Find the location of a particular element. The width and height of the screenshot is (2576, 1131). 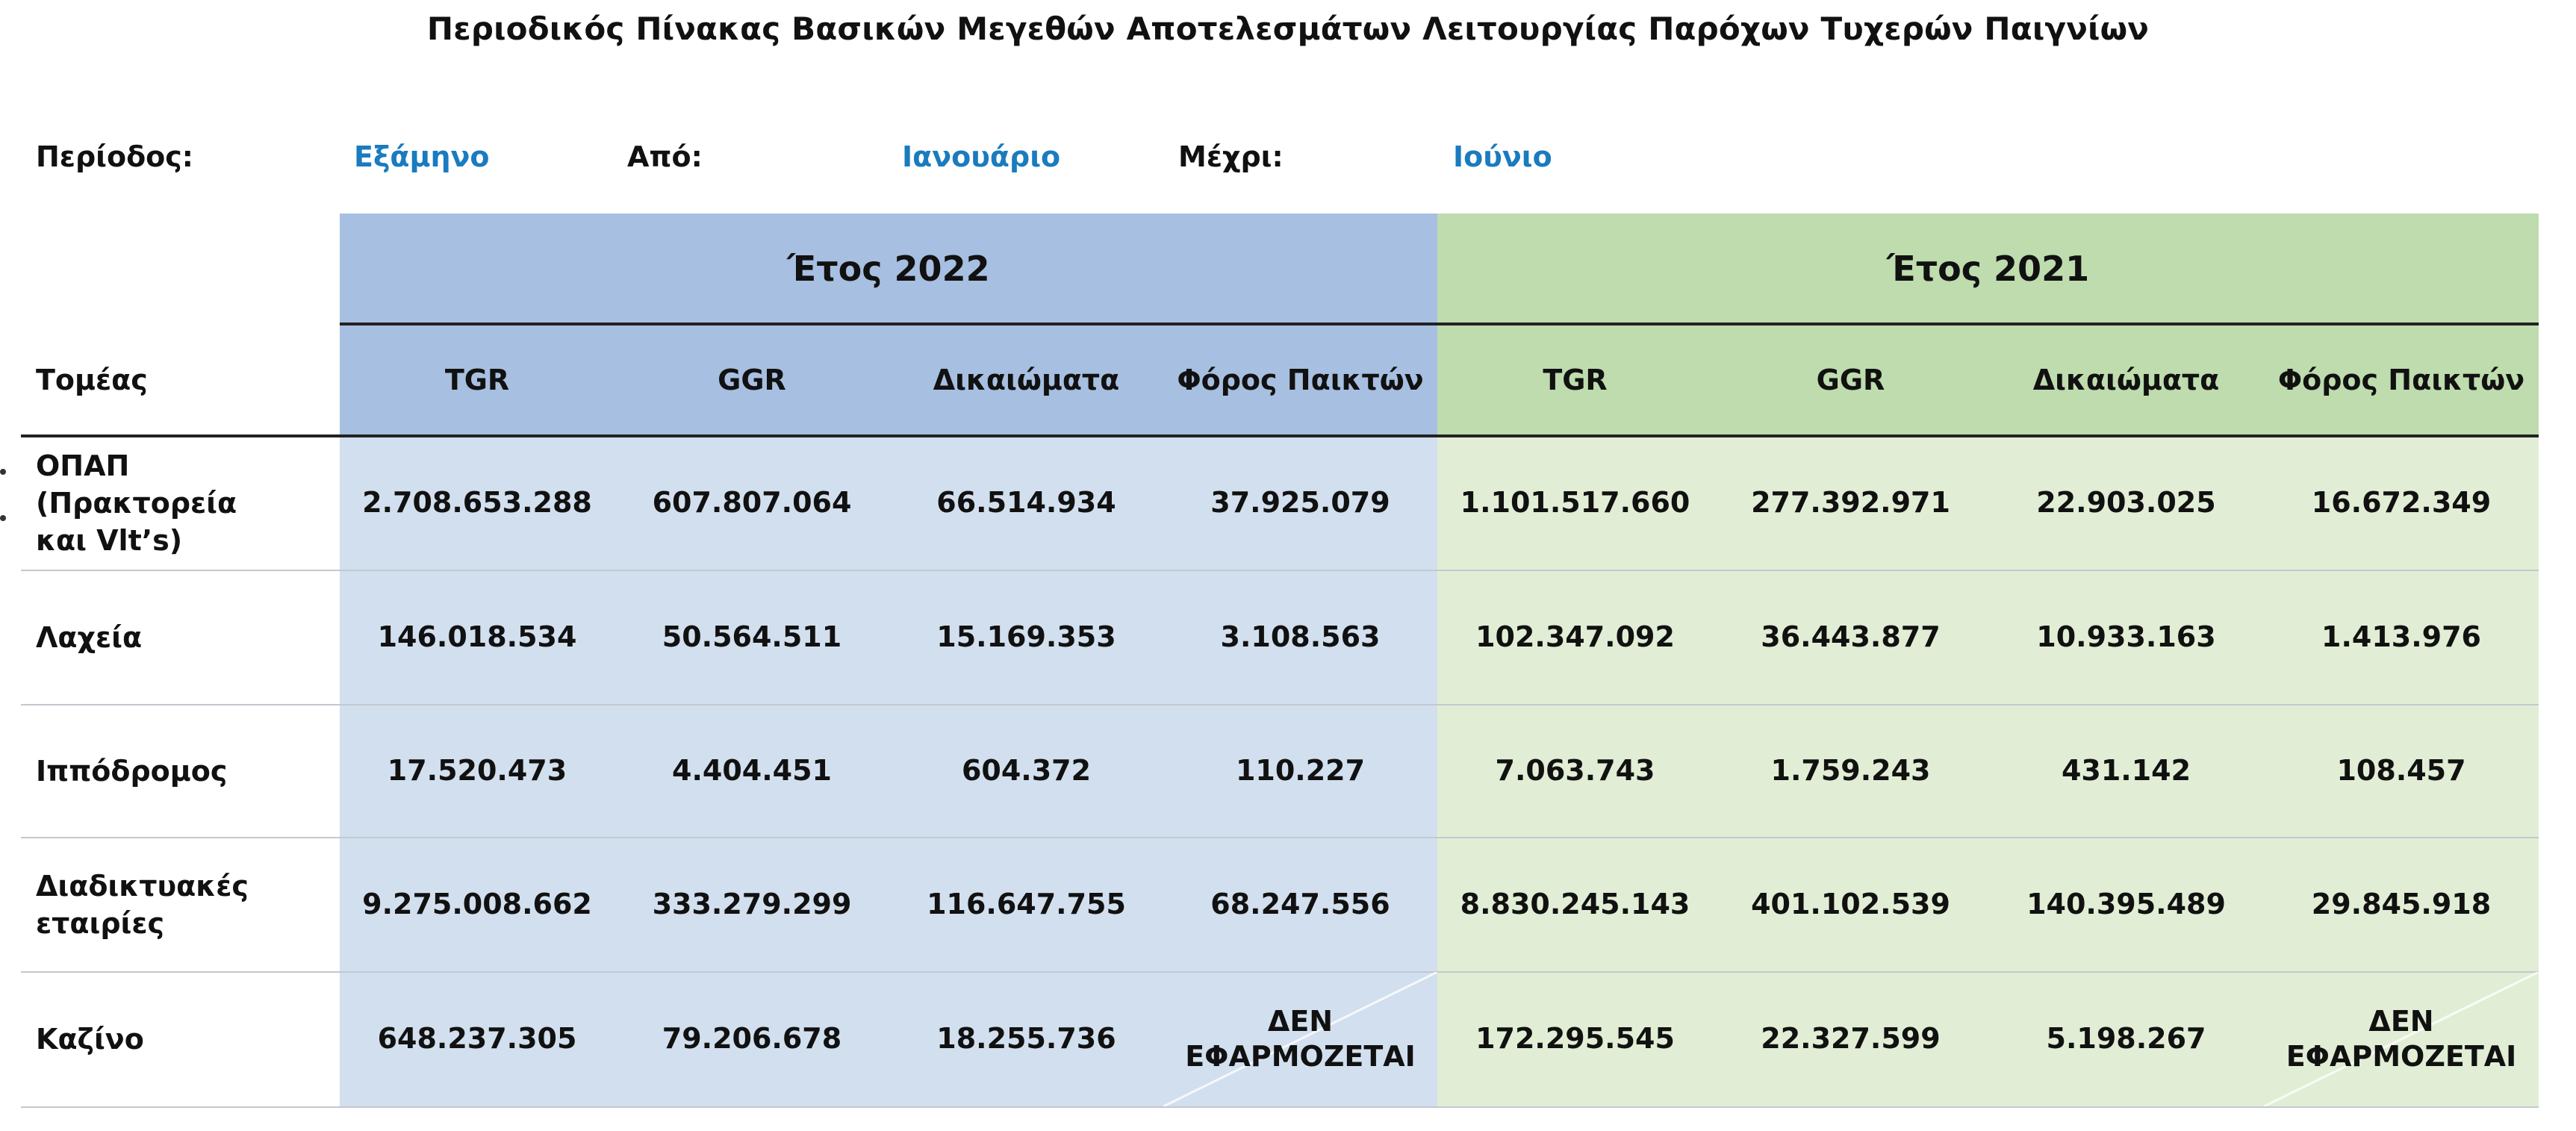

from-label: Από: is located at coordinates (665, 156).